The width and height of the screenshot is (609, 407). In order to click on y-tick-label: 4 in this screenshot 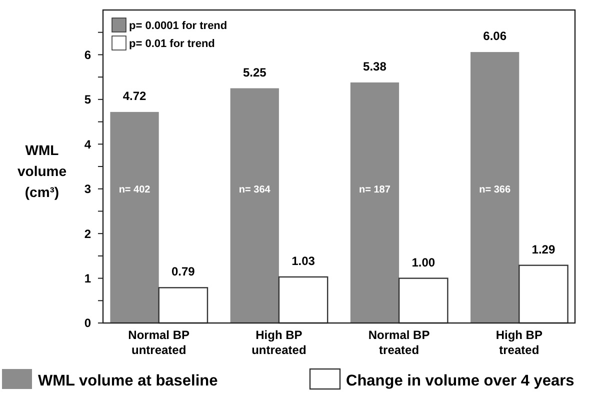, I will do `click(88, 144)`.